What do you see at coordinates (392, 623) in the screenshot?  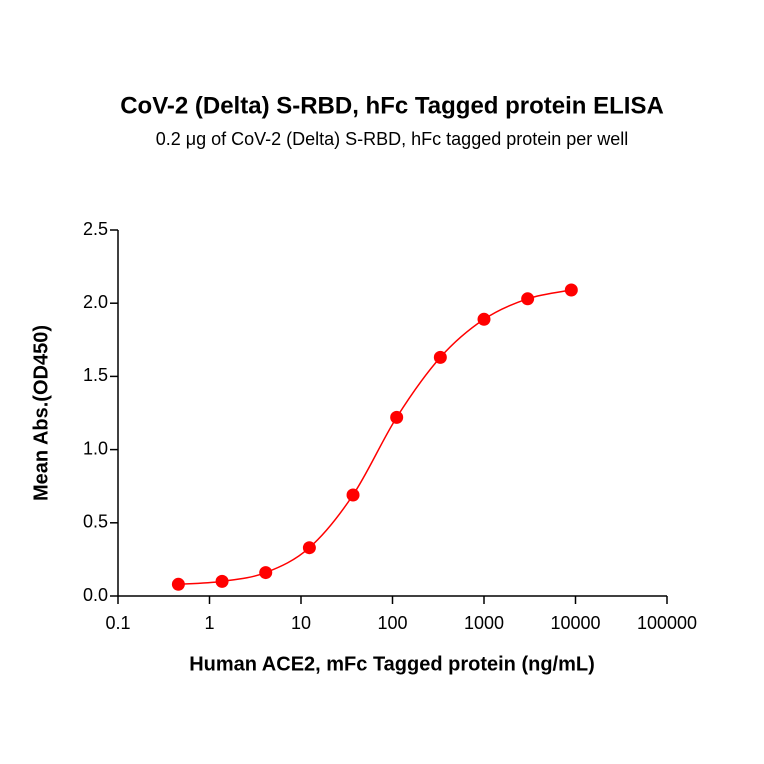 I see `x-tick-label: 100` at bounding box center [392, 623].